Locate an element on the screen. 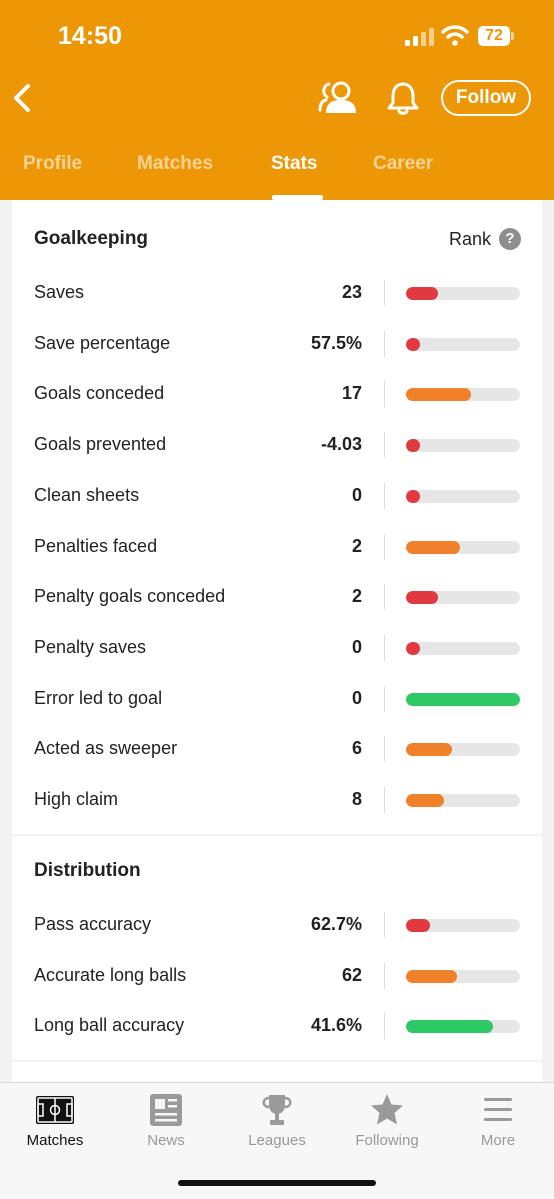 The width and height of the screenshot is (554, 1199). stat-row: Accurate long balls 62 is located at coordinates (277, 977).